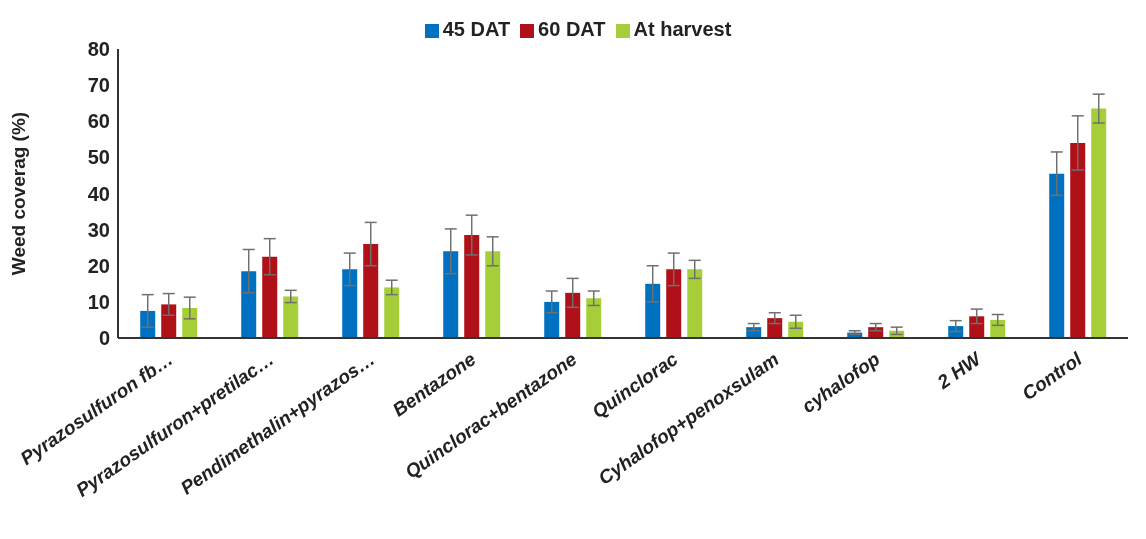 This screenshot has height=539, width=1146. Describe the element at coordinates (98, 301) in the screenshot. I see `y-tick-label: 10` at that location.